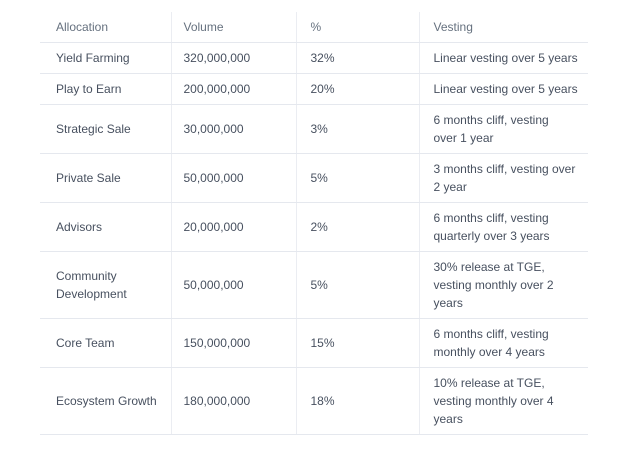 The width and height of the screenshot is (640, 452). Describe the element at coordinates (233, 401) in the screenshot. I see `volume-cell: 180,000,000` at that location.